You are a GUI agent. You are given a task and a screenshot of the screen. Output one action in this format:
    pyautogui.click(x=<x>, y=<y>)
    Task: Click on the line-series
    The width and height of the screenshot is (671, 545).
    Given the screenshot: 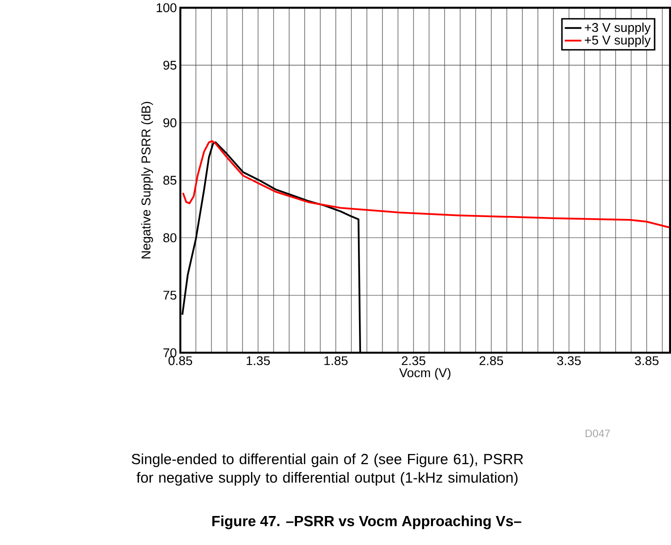 What is the action you would take?
    pyautogui.click(x=426, y=184)
    